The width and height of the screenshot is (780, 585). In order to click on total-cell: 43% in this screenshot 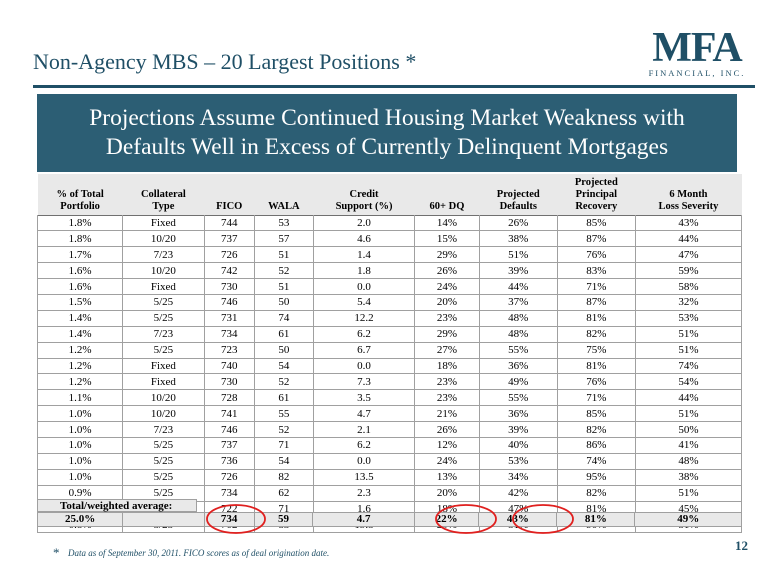, I will do `click(518, 519)`.